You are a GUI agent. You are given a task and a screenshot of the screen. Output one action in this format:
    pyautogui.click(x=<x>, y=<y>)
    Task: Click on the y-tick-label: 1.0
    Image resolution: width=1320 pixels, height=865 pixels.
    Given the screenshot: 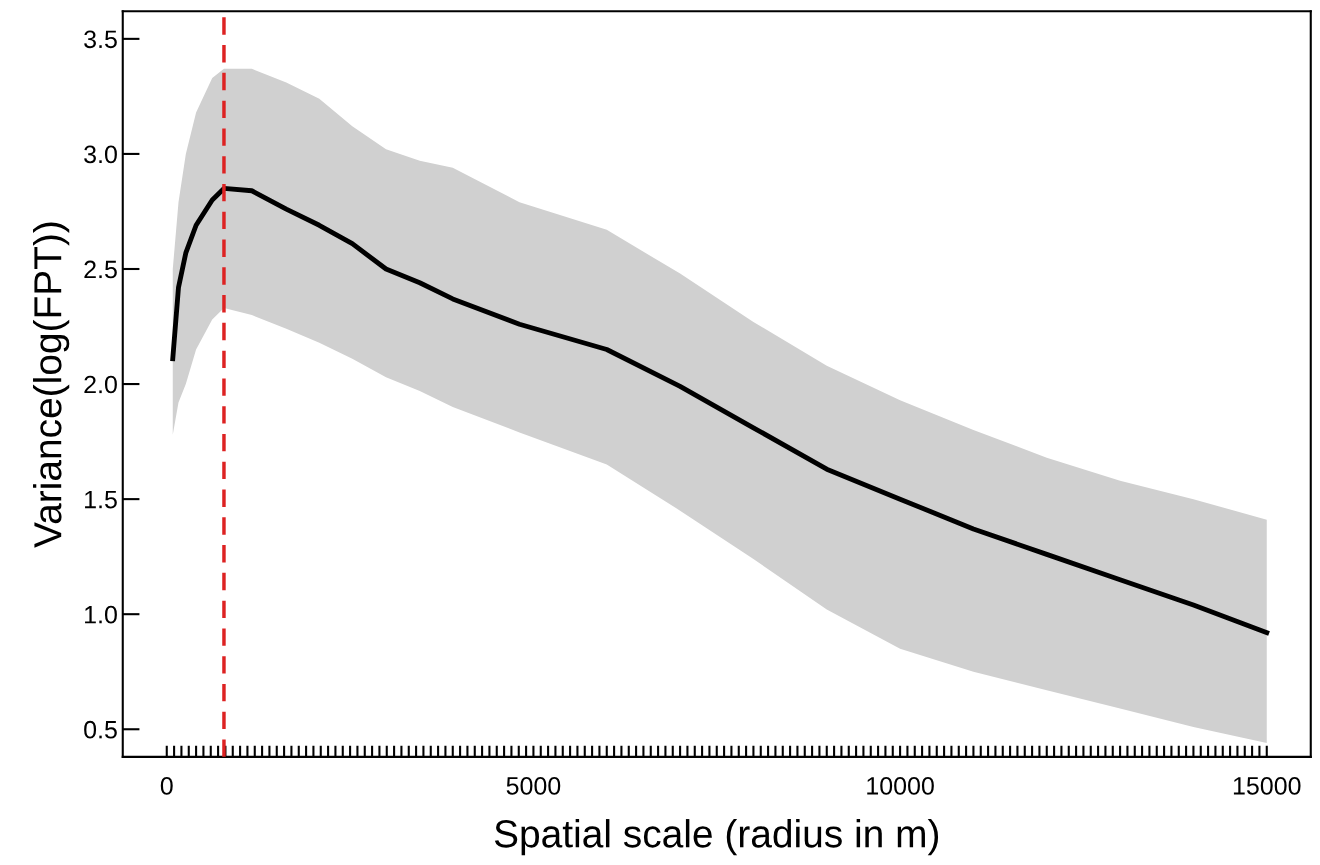 What is the action you would take?
    pyautogui.click(x=101, y=614)
    